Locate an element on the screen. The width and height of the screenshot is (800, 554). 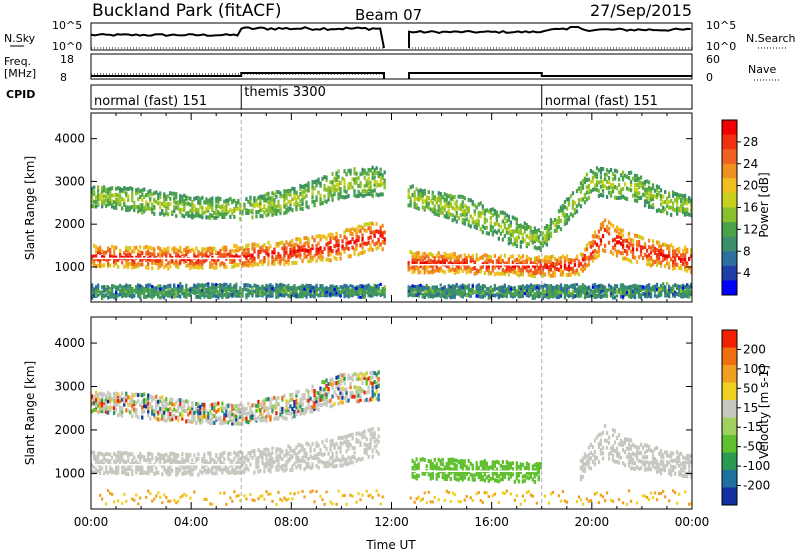
colorbar-tick-label: -50 is located at coordinates (753, 447).